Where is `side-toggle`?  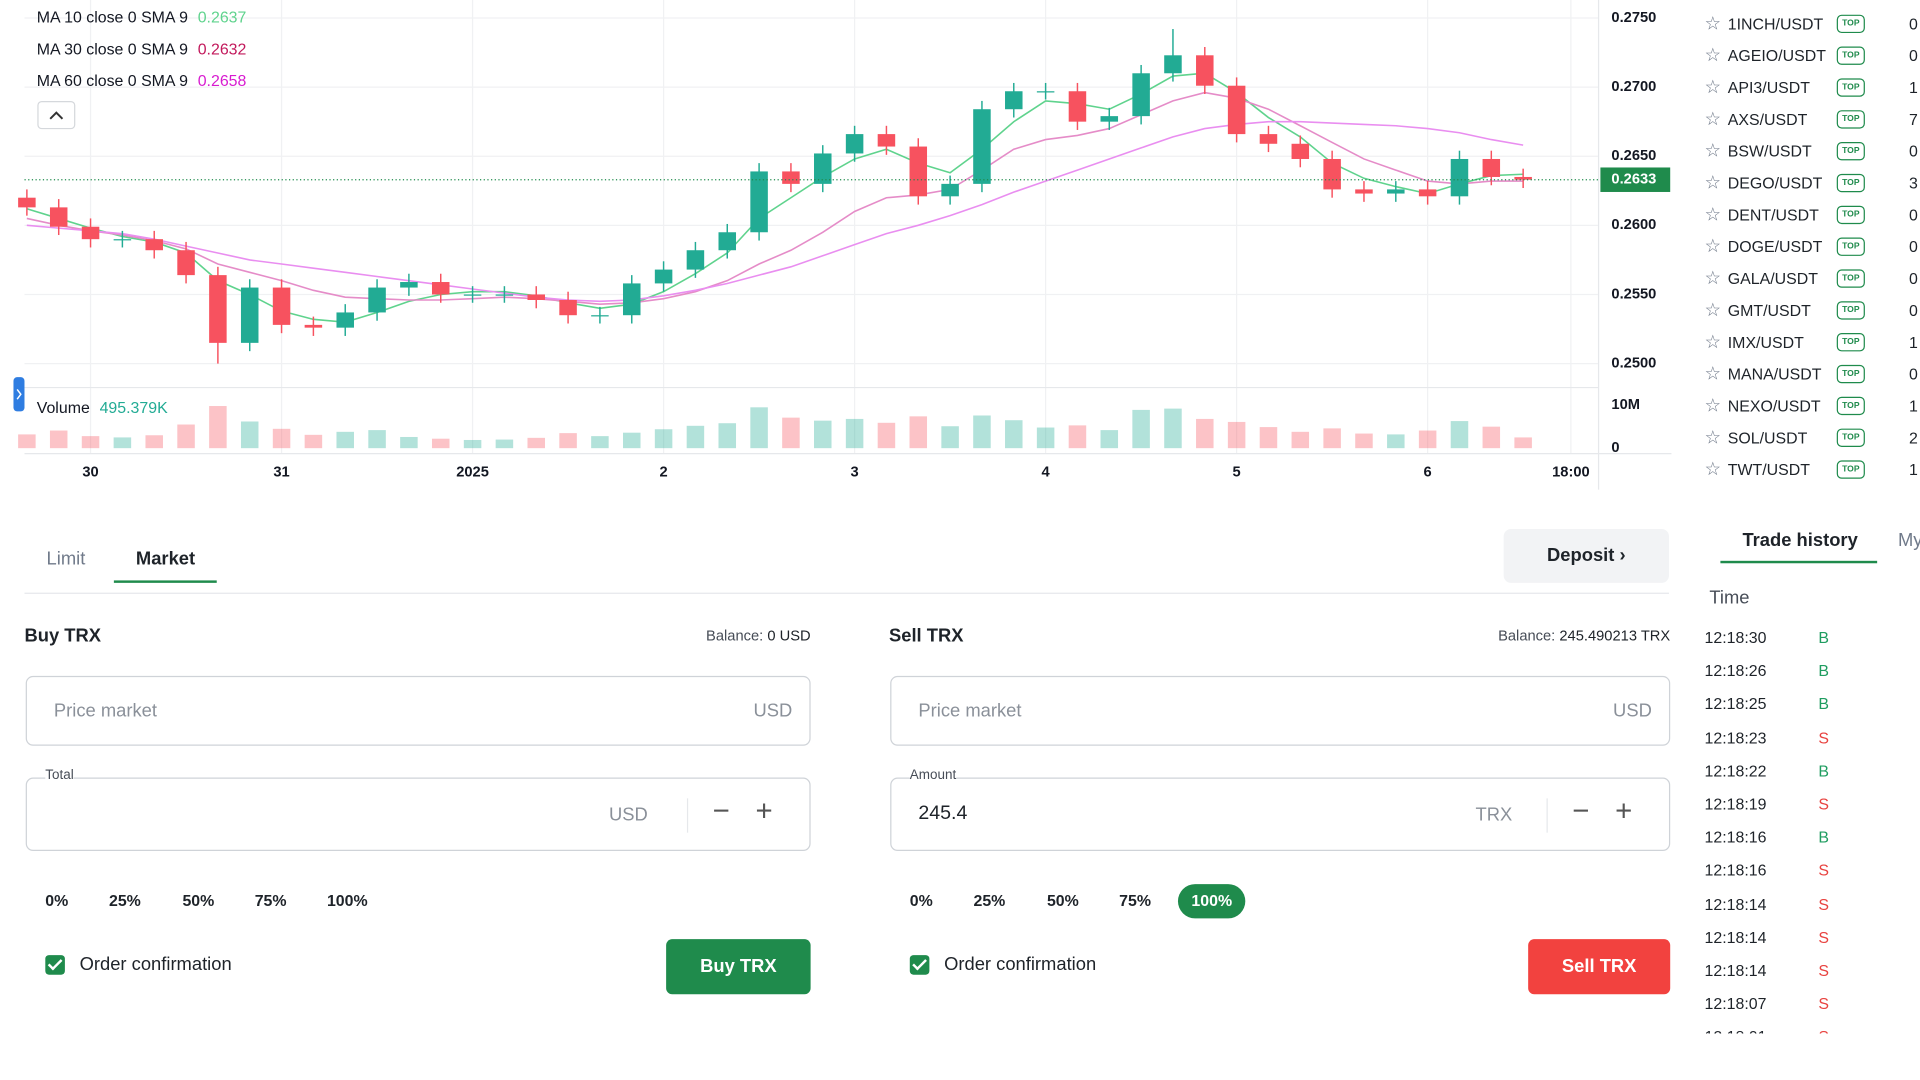 side-toggle is located at coordinates (19, 394).